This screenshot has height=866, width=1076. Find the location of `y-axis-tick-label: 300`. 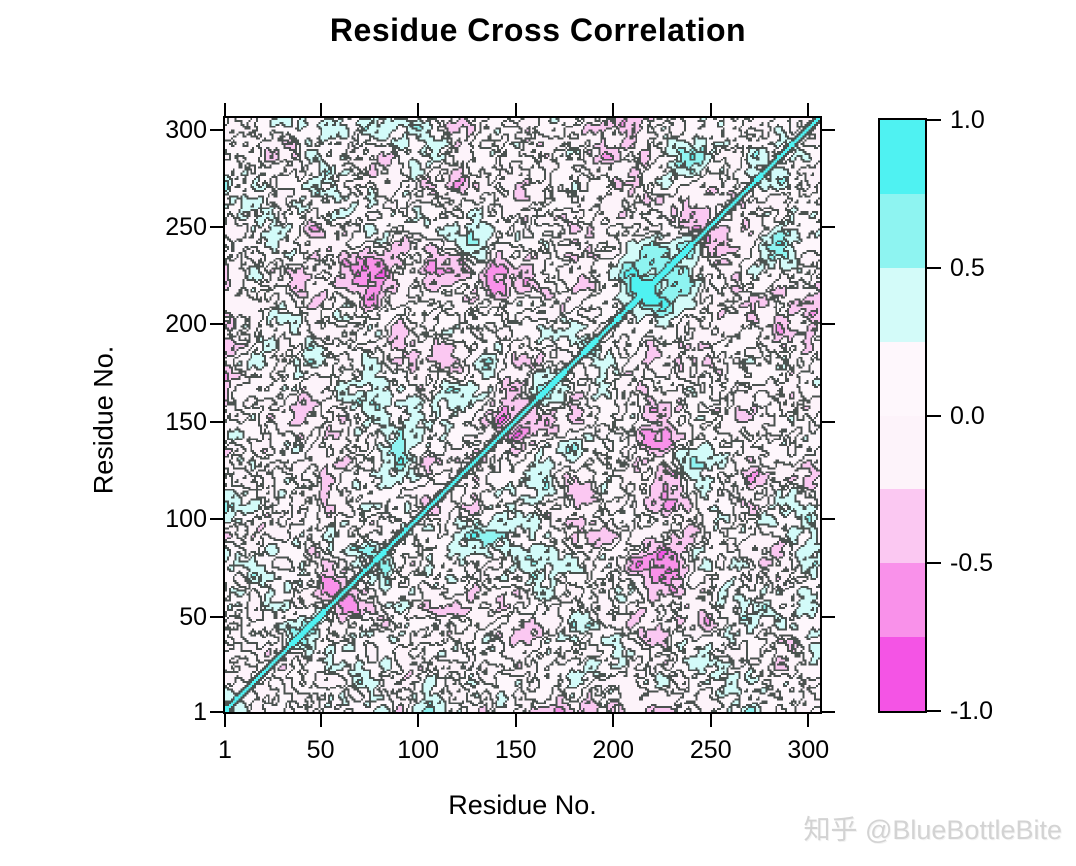

y-axis-tick-label: 300 is located at coordinates (186, 129).